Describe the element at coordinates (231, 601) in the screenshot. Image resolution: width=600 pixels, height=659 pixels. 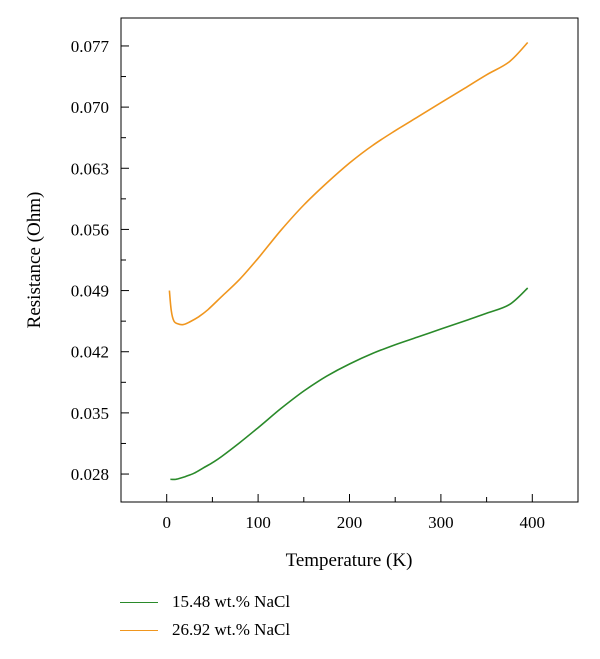
I see `legend-label-15-48: 15.48 wt.% NaCl` at that location.